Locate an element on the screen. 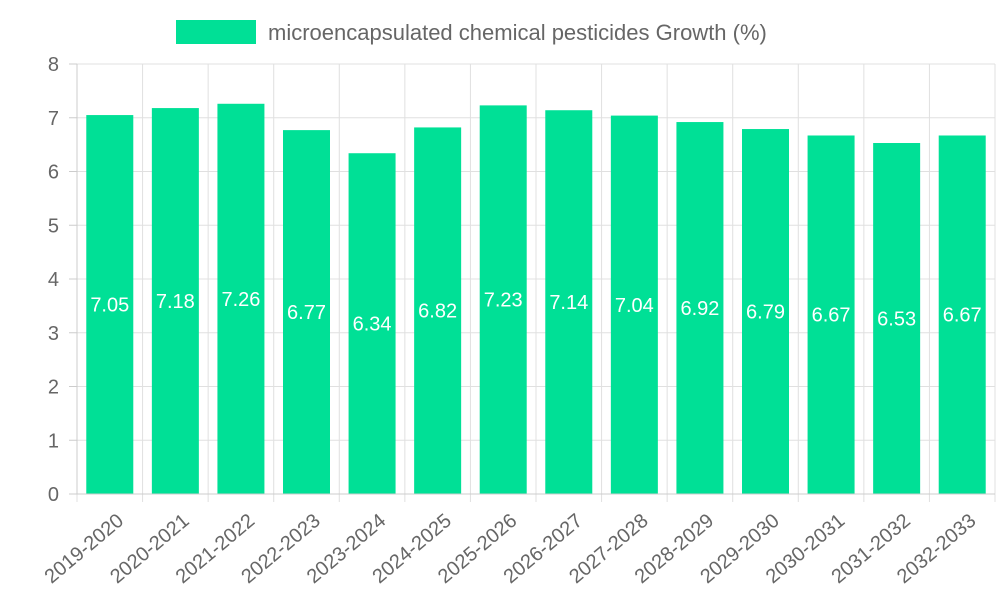  bar-2022-2023 is located at coordinates (306, 312).